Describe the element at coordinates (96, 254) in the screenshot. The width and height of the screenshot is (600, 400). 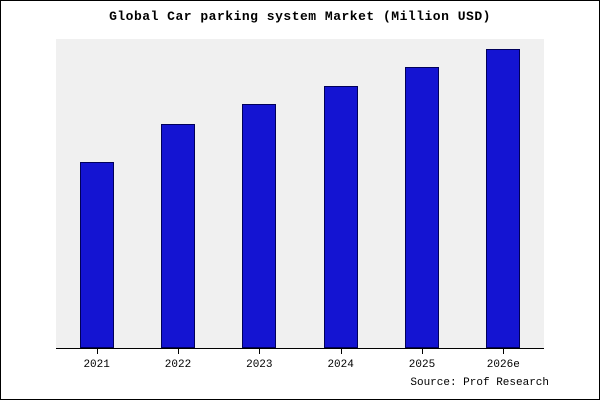
I see `bar-2021` at that location.